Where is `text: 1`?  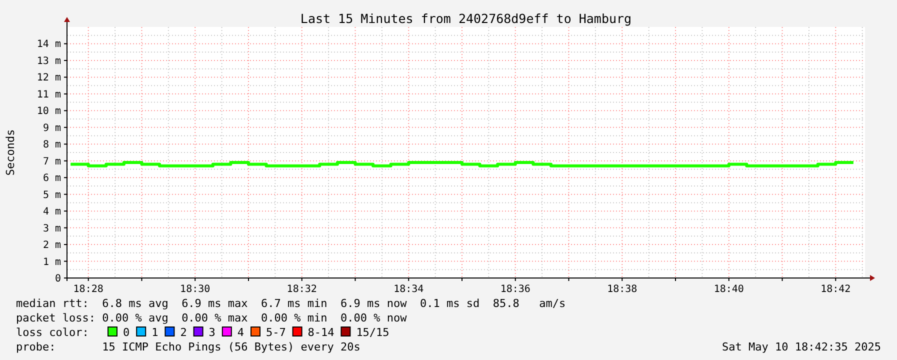
text: 1 is located at coordinates (155, 332).